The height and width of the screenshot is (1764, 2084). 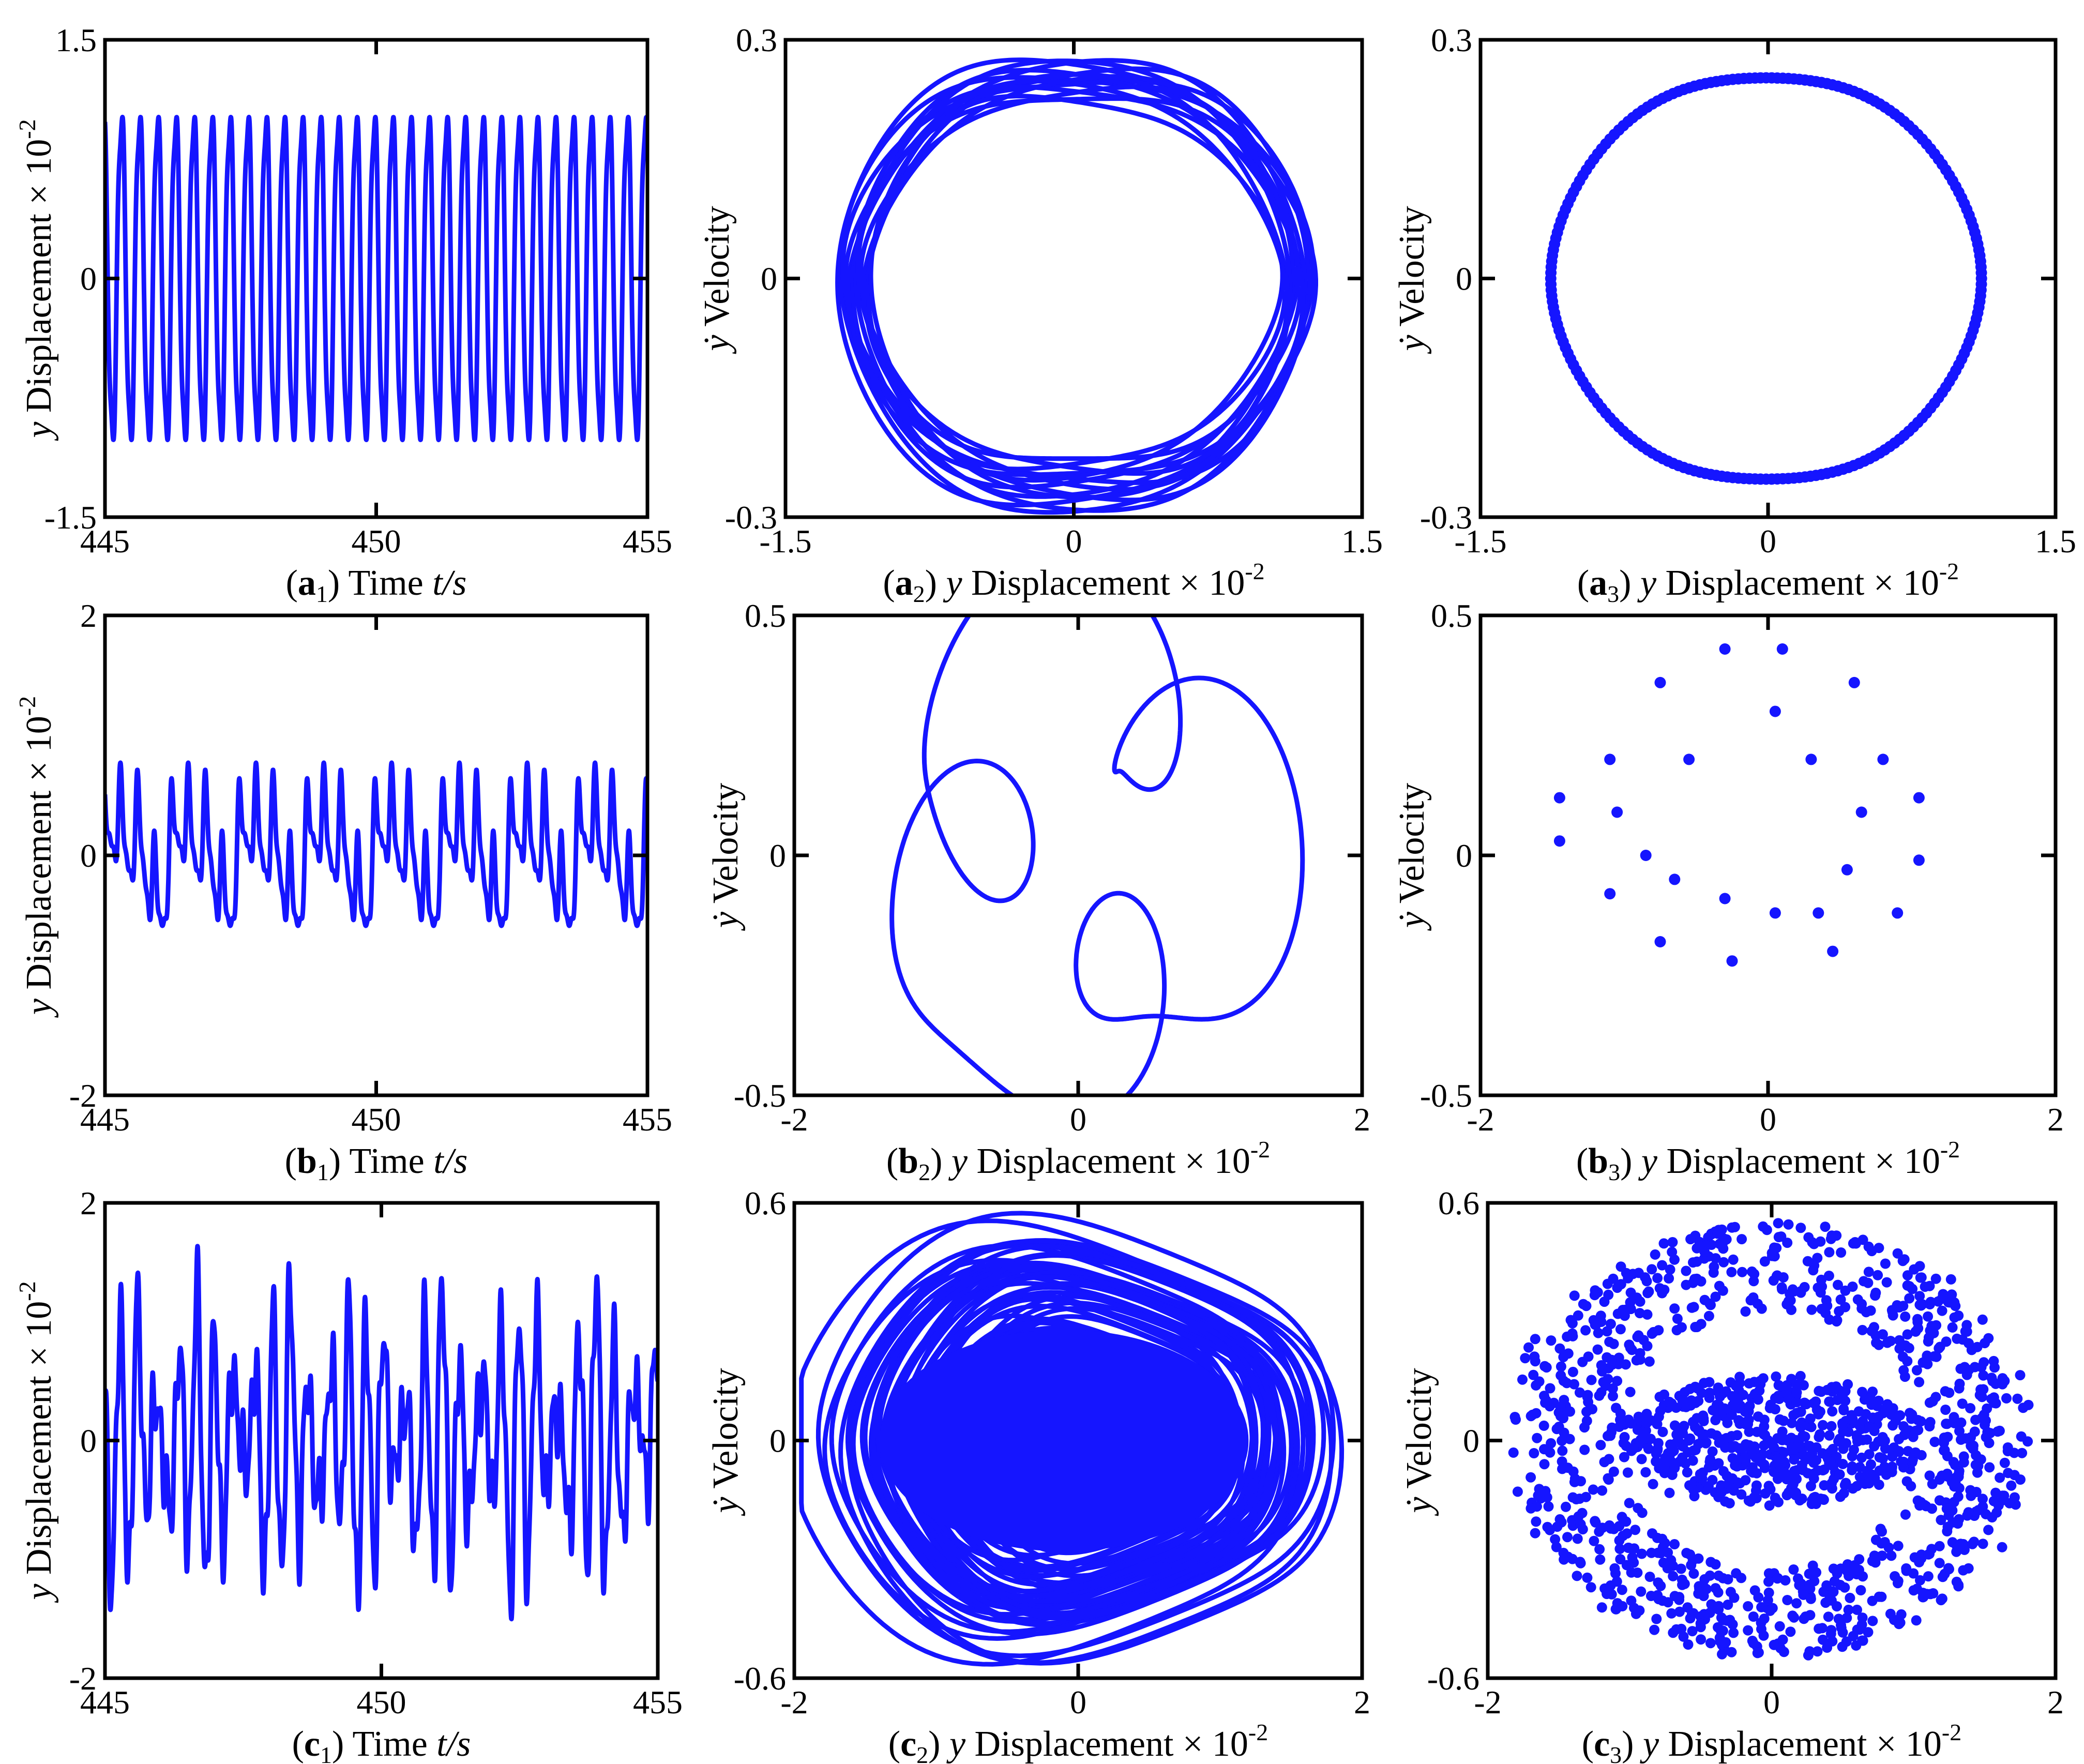 What do you see at coordinates (382, 1433) in the screenshot?
I see `plot-area-c1` at bounding box center [382, 1433].